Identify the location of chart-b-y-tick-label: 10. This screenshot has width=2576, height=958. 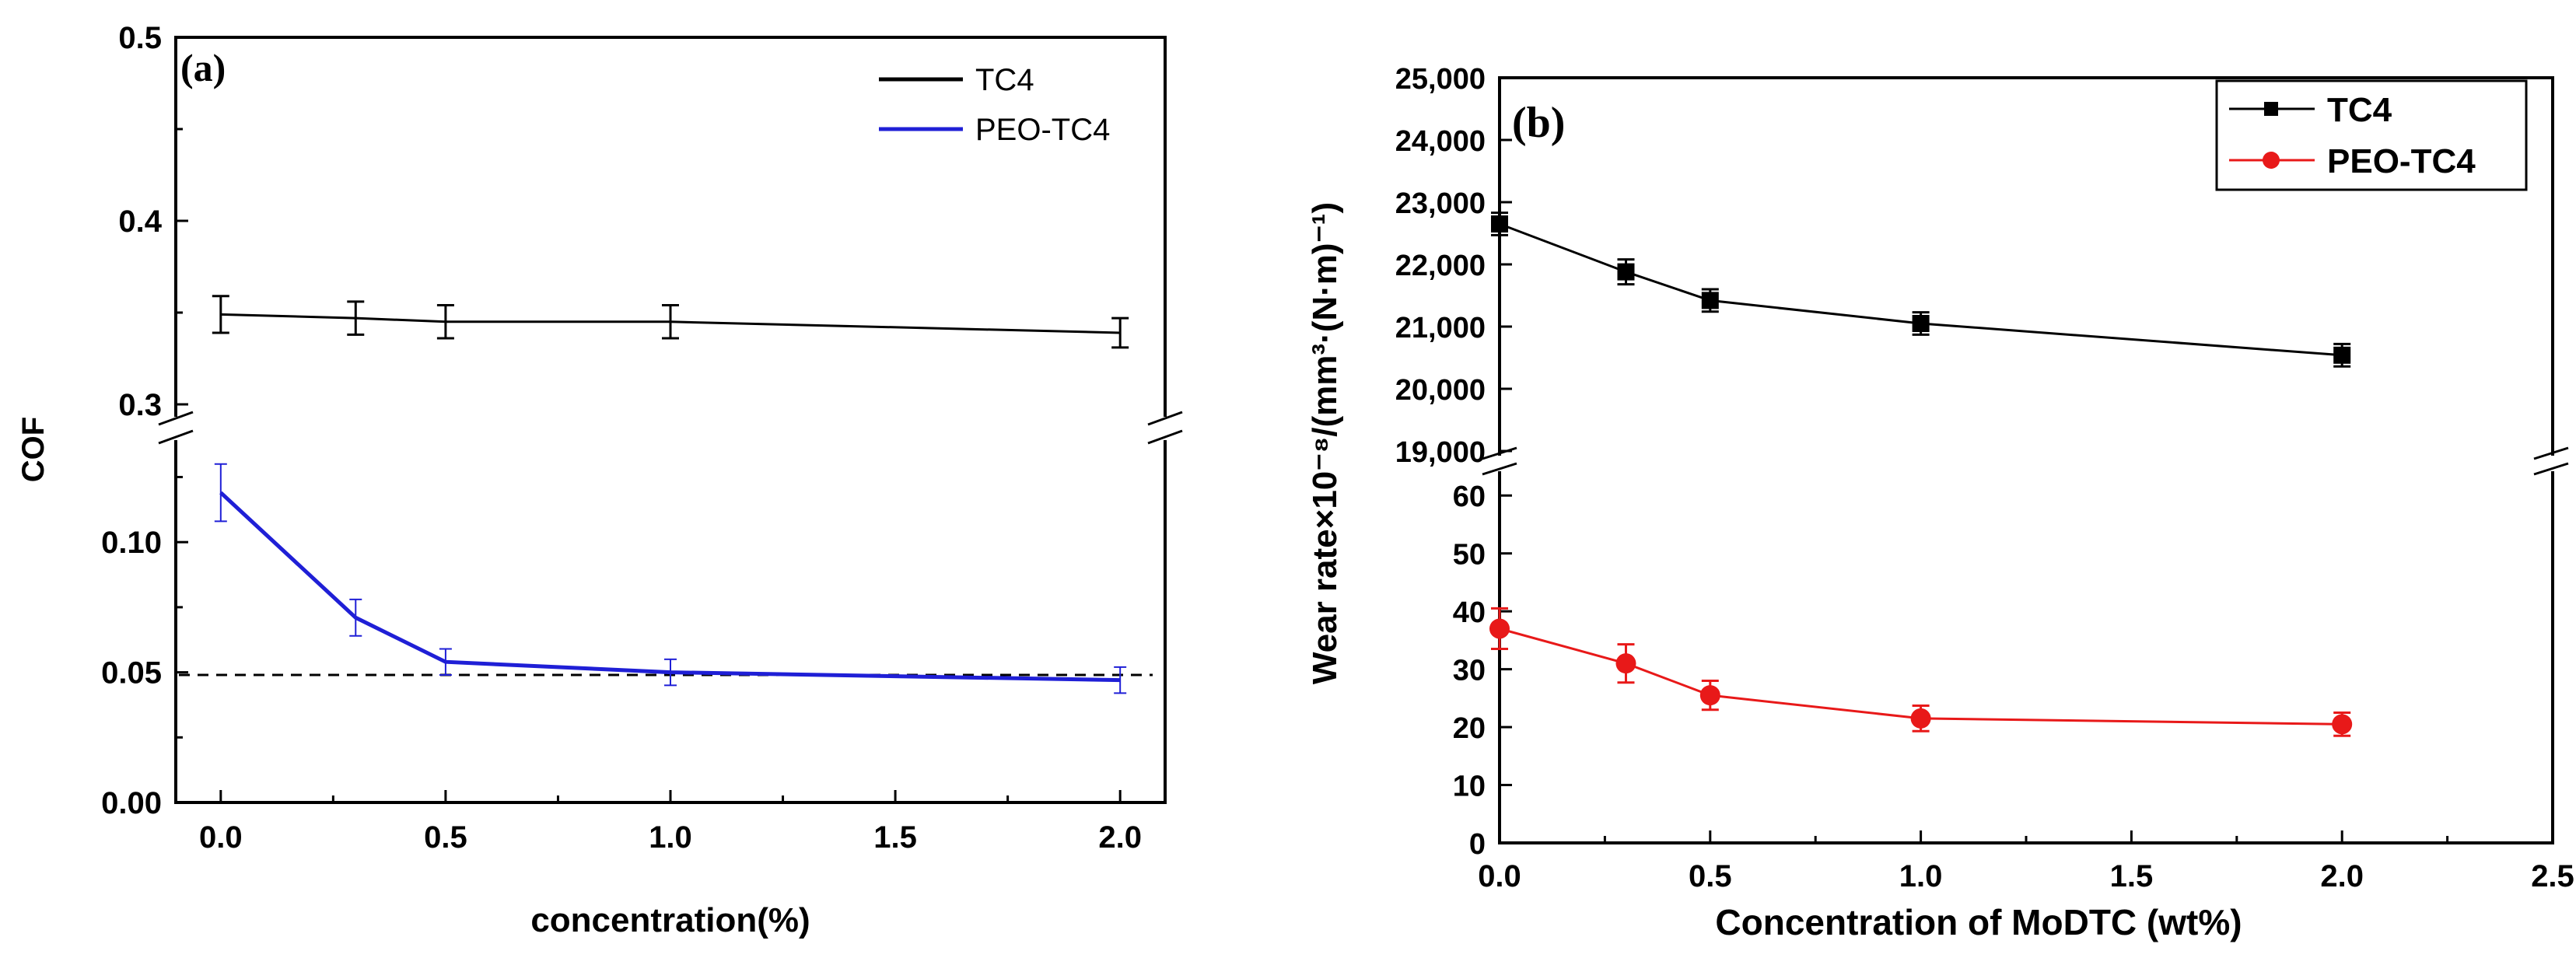
(1469, 787).